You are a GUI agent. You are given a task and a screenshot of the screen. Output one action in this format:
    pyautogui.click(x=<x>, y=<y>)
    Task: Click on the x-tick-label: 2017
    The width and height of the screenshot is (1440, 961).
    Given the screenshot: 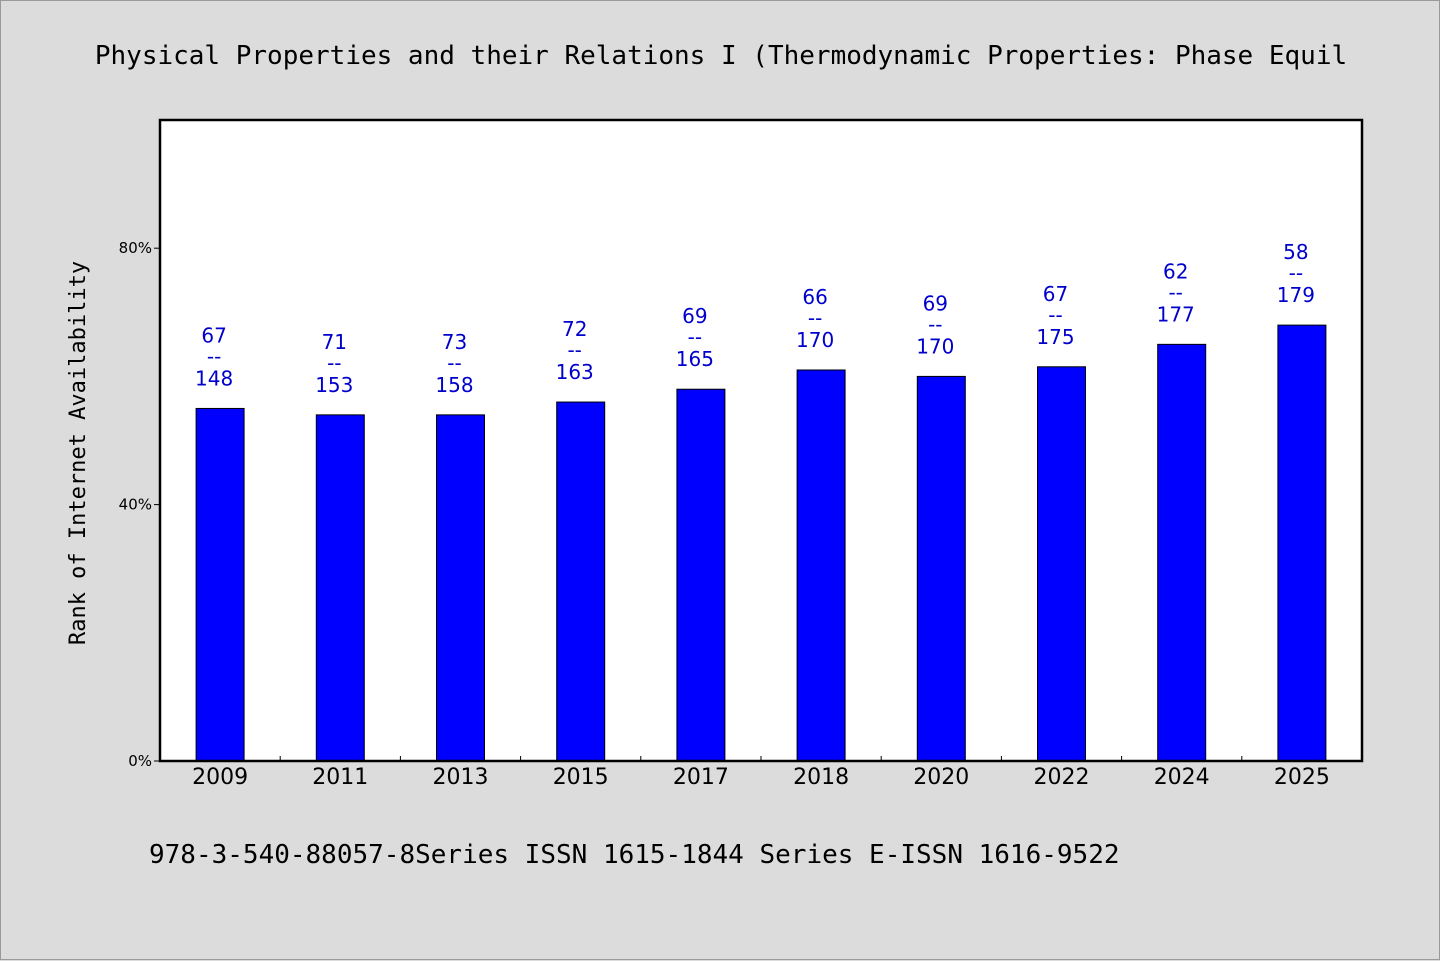 What is the action you would take?
    pyautogui.click(x=701, y=777)
    